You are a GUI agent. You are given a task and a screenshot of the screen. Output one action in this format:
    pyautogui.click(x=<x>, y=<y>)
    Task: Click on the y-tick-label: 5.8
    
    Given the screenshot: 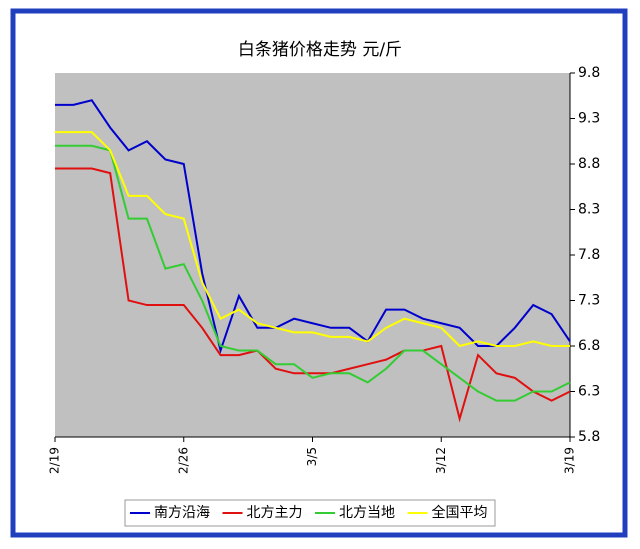 What is the action you would take?
    pyautogui.click(x=589, y=437)
    